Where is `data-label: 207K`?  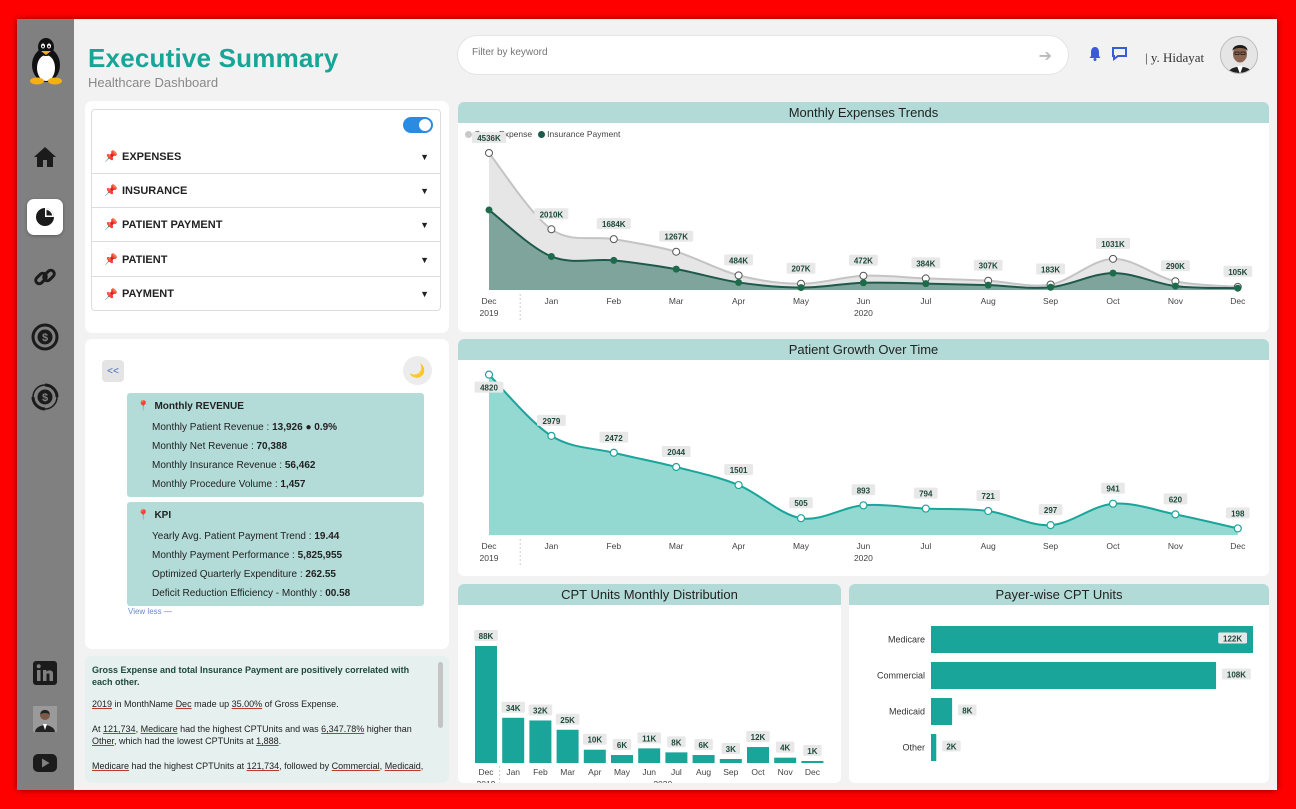 data-label: 207K is located at coordinates (800, 269).